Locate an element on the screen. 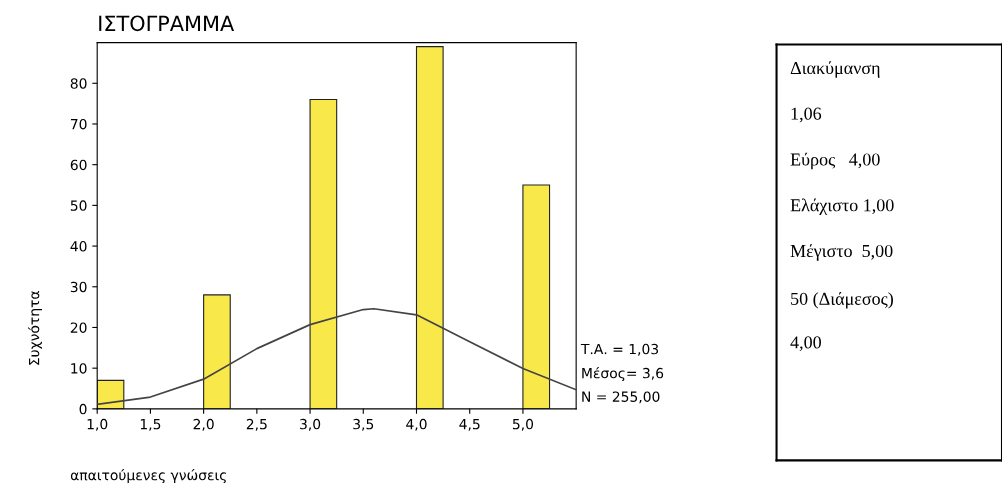 The height and width of the screenshot is (495, 1002). text: Μέσος= 3,6 is located at coordinates (623, 374).